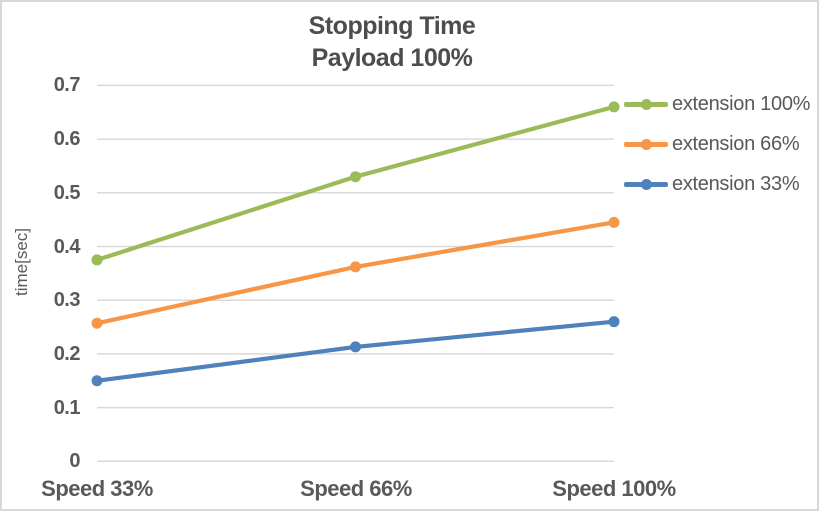 This screenshot has height=511, width=819. I want to click on data-point-extension-100--Speed-66-, so click(355, 177).